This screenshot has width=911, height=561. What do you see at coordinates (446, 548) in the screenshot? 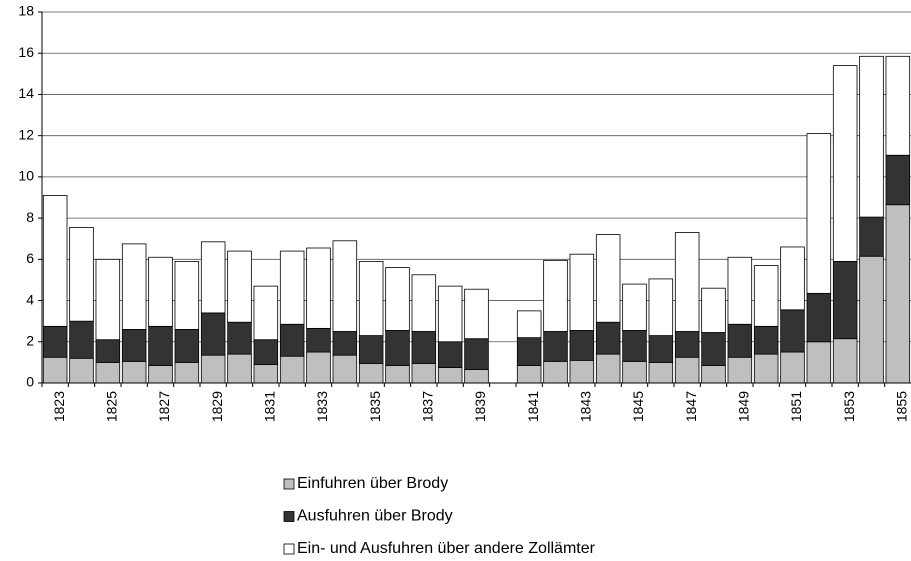
I see `legend-label: Ein- und Ausfuhren über andere Zollämter` at bounding box center [446, 548].